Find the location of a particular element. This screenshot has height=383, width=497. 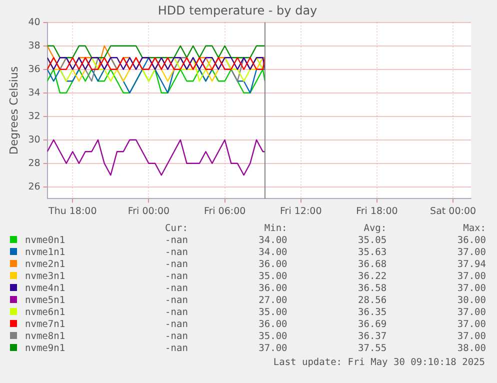

text: 36.22 is located at coordinates (372, 277).